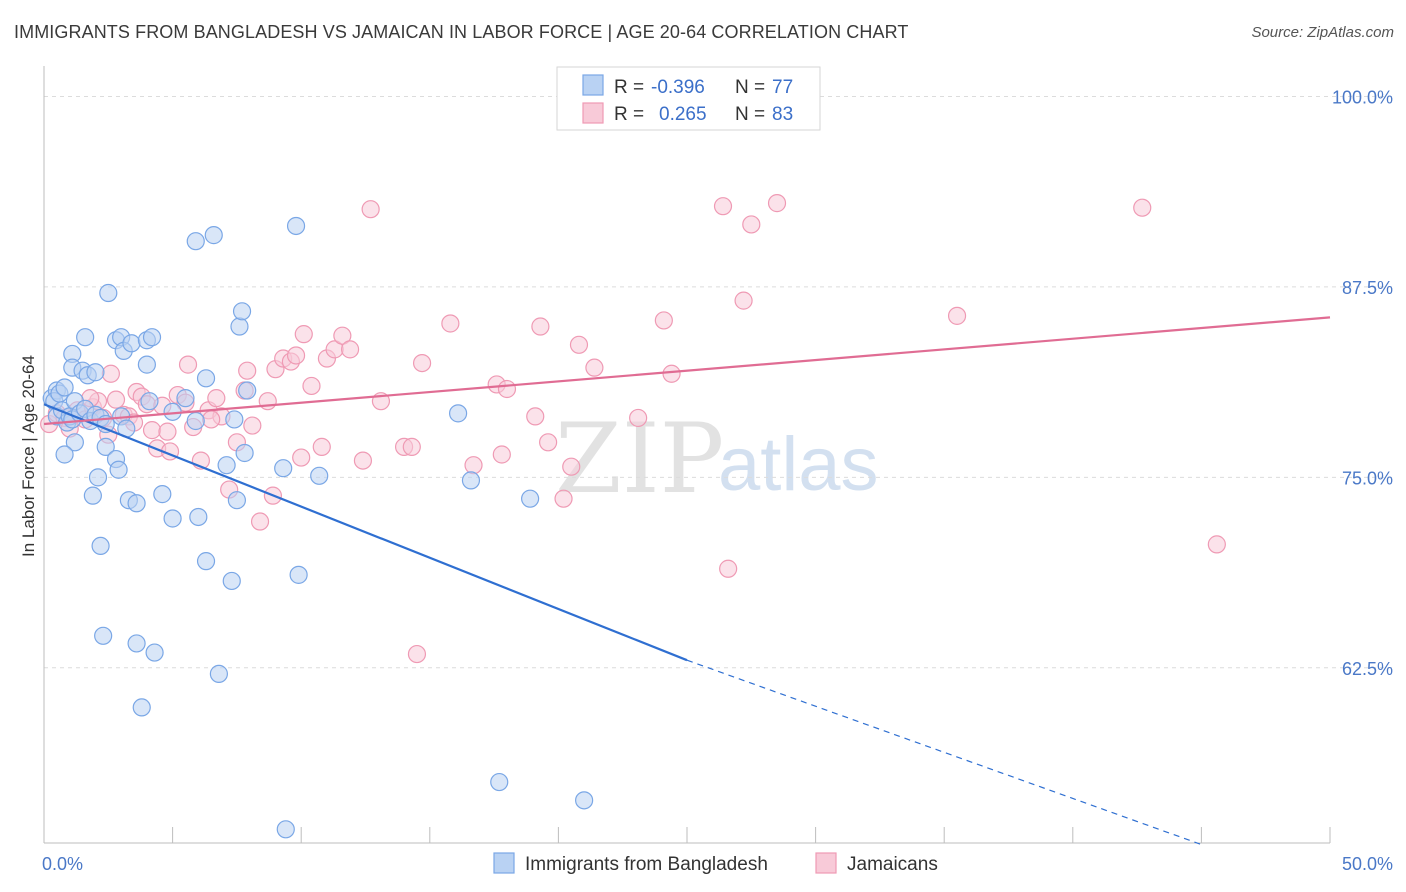 The image size is (1406, 892). Describe the element at coordinates (629, 87) in the screenshot. I see `legend-r-label-1: R =` at that location.